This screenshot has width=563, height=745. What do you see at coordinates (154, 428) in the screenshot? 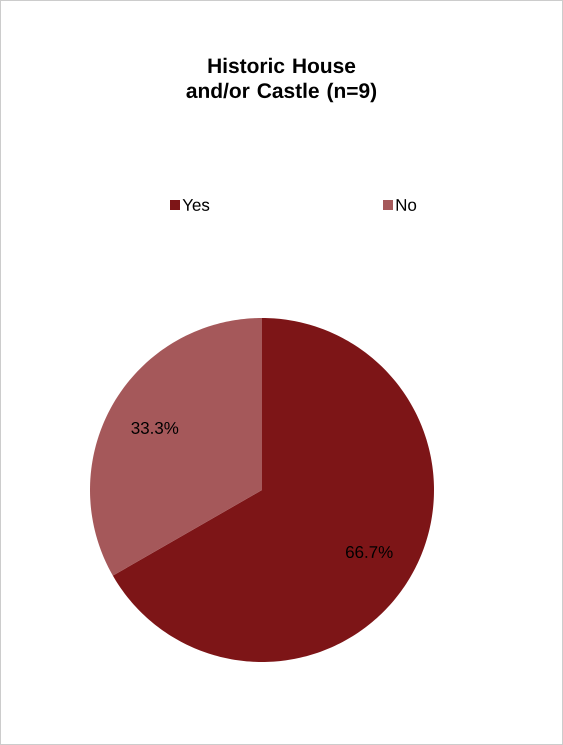
I see `data-label: 33.3%` at bounding box center [154, 428].